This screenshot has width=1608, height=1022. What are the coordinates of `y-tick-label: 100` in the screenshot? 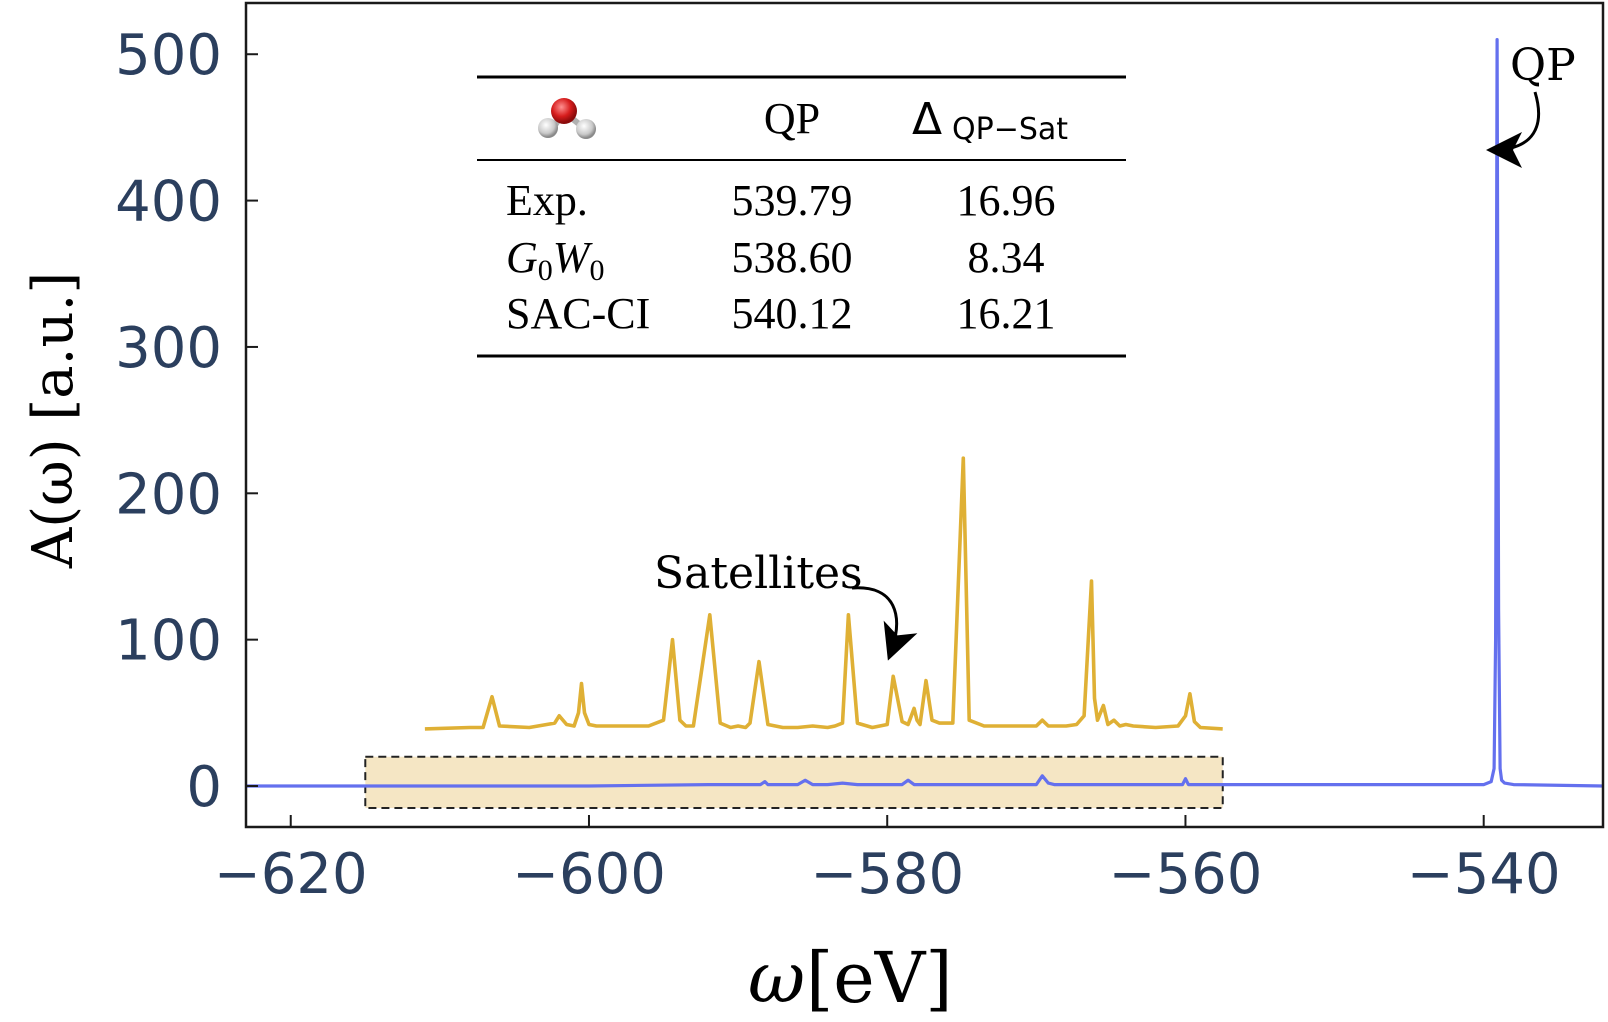 It's located at (168, 641).